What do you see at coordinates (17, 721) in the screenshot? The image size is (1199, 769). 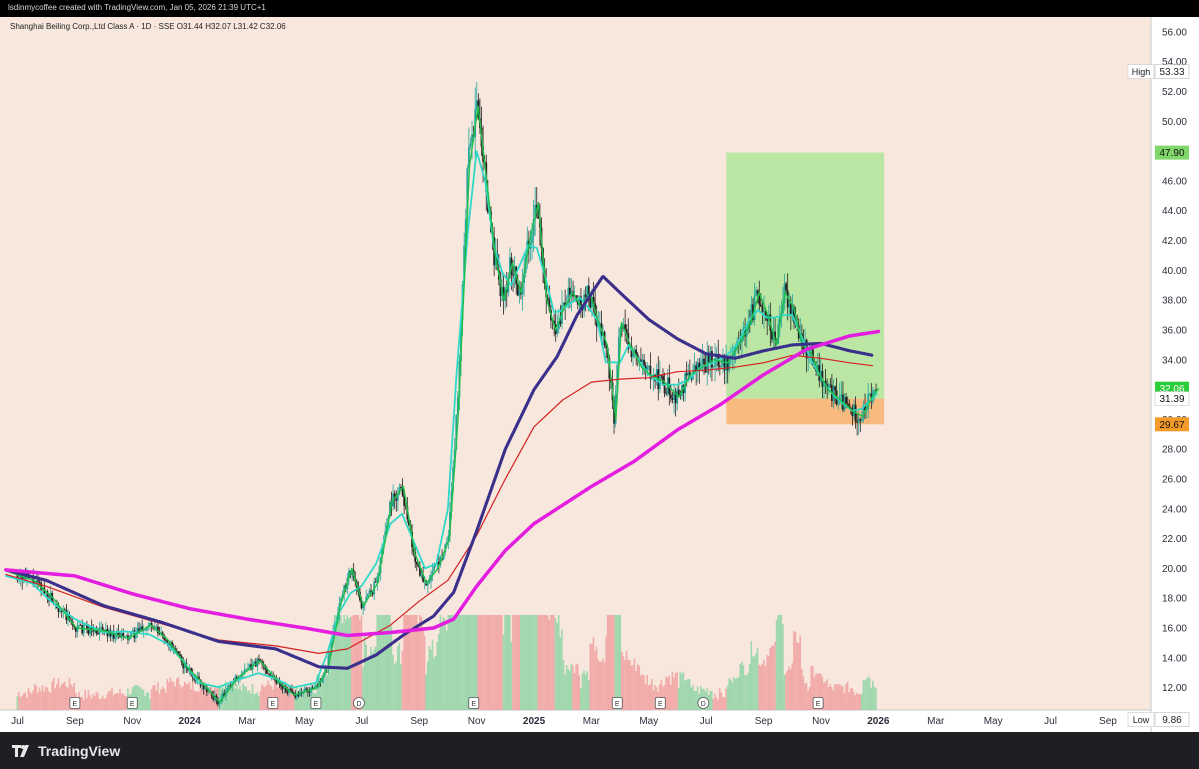 I see `time-tick-label: Jul` at bounding box center [17, 721].